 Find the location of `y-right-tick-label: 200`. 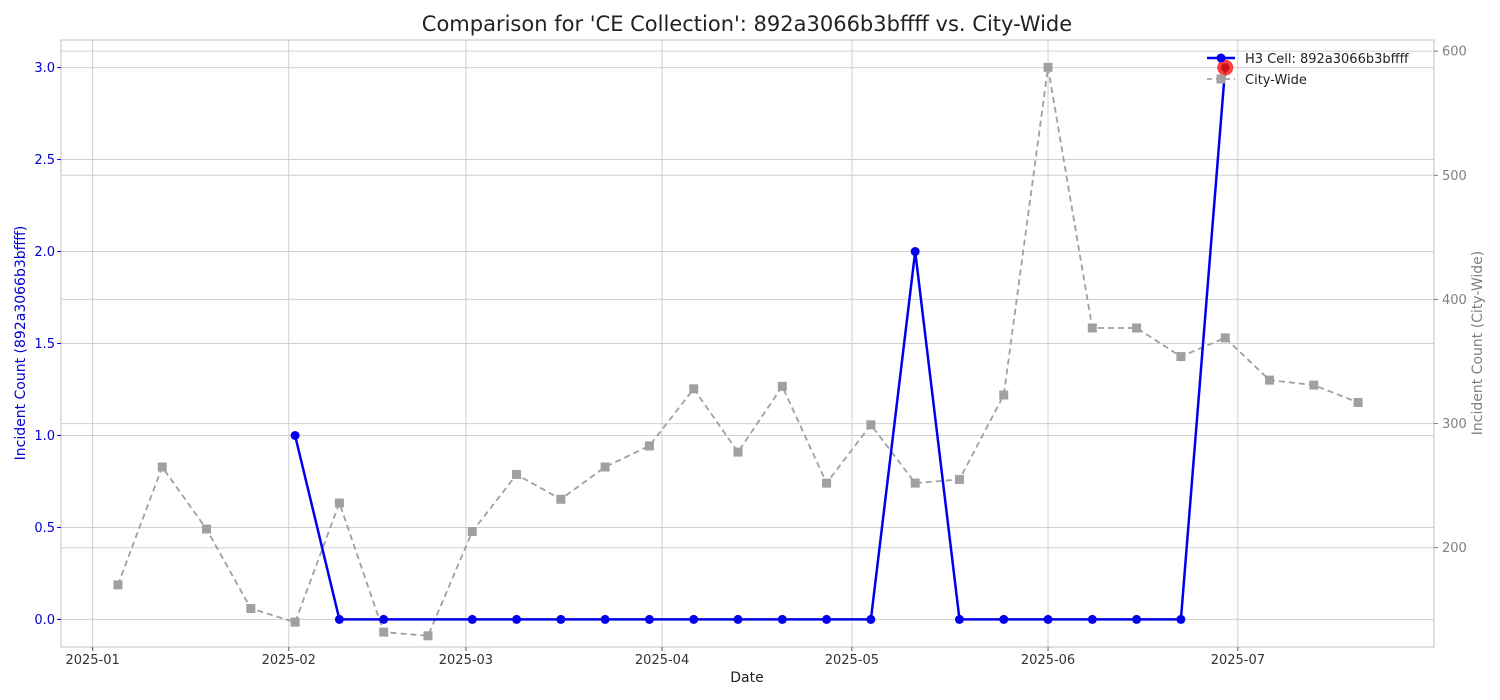

y-right-tick-label: 200 is located at coordinates (1454, 548).